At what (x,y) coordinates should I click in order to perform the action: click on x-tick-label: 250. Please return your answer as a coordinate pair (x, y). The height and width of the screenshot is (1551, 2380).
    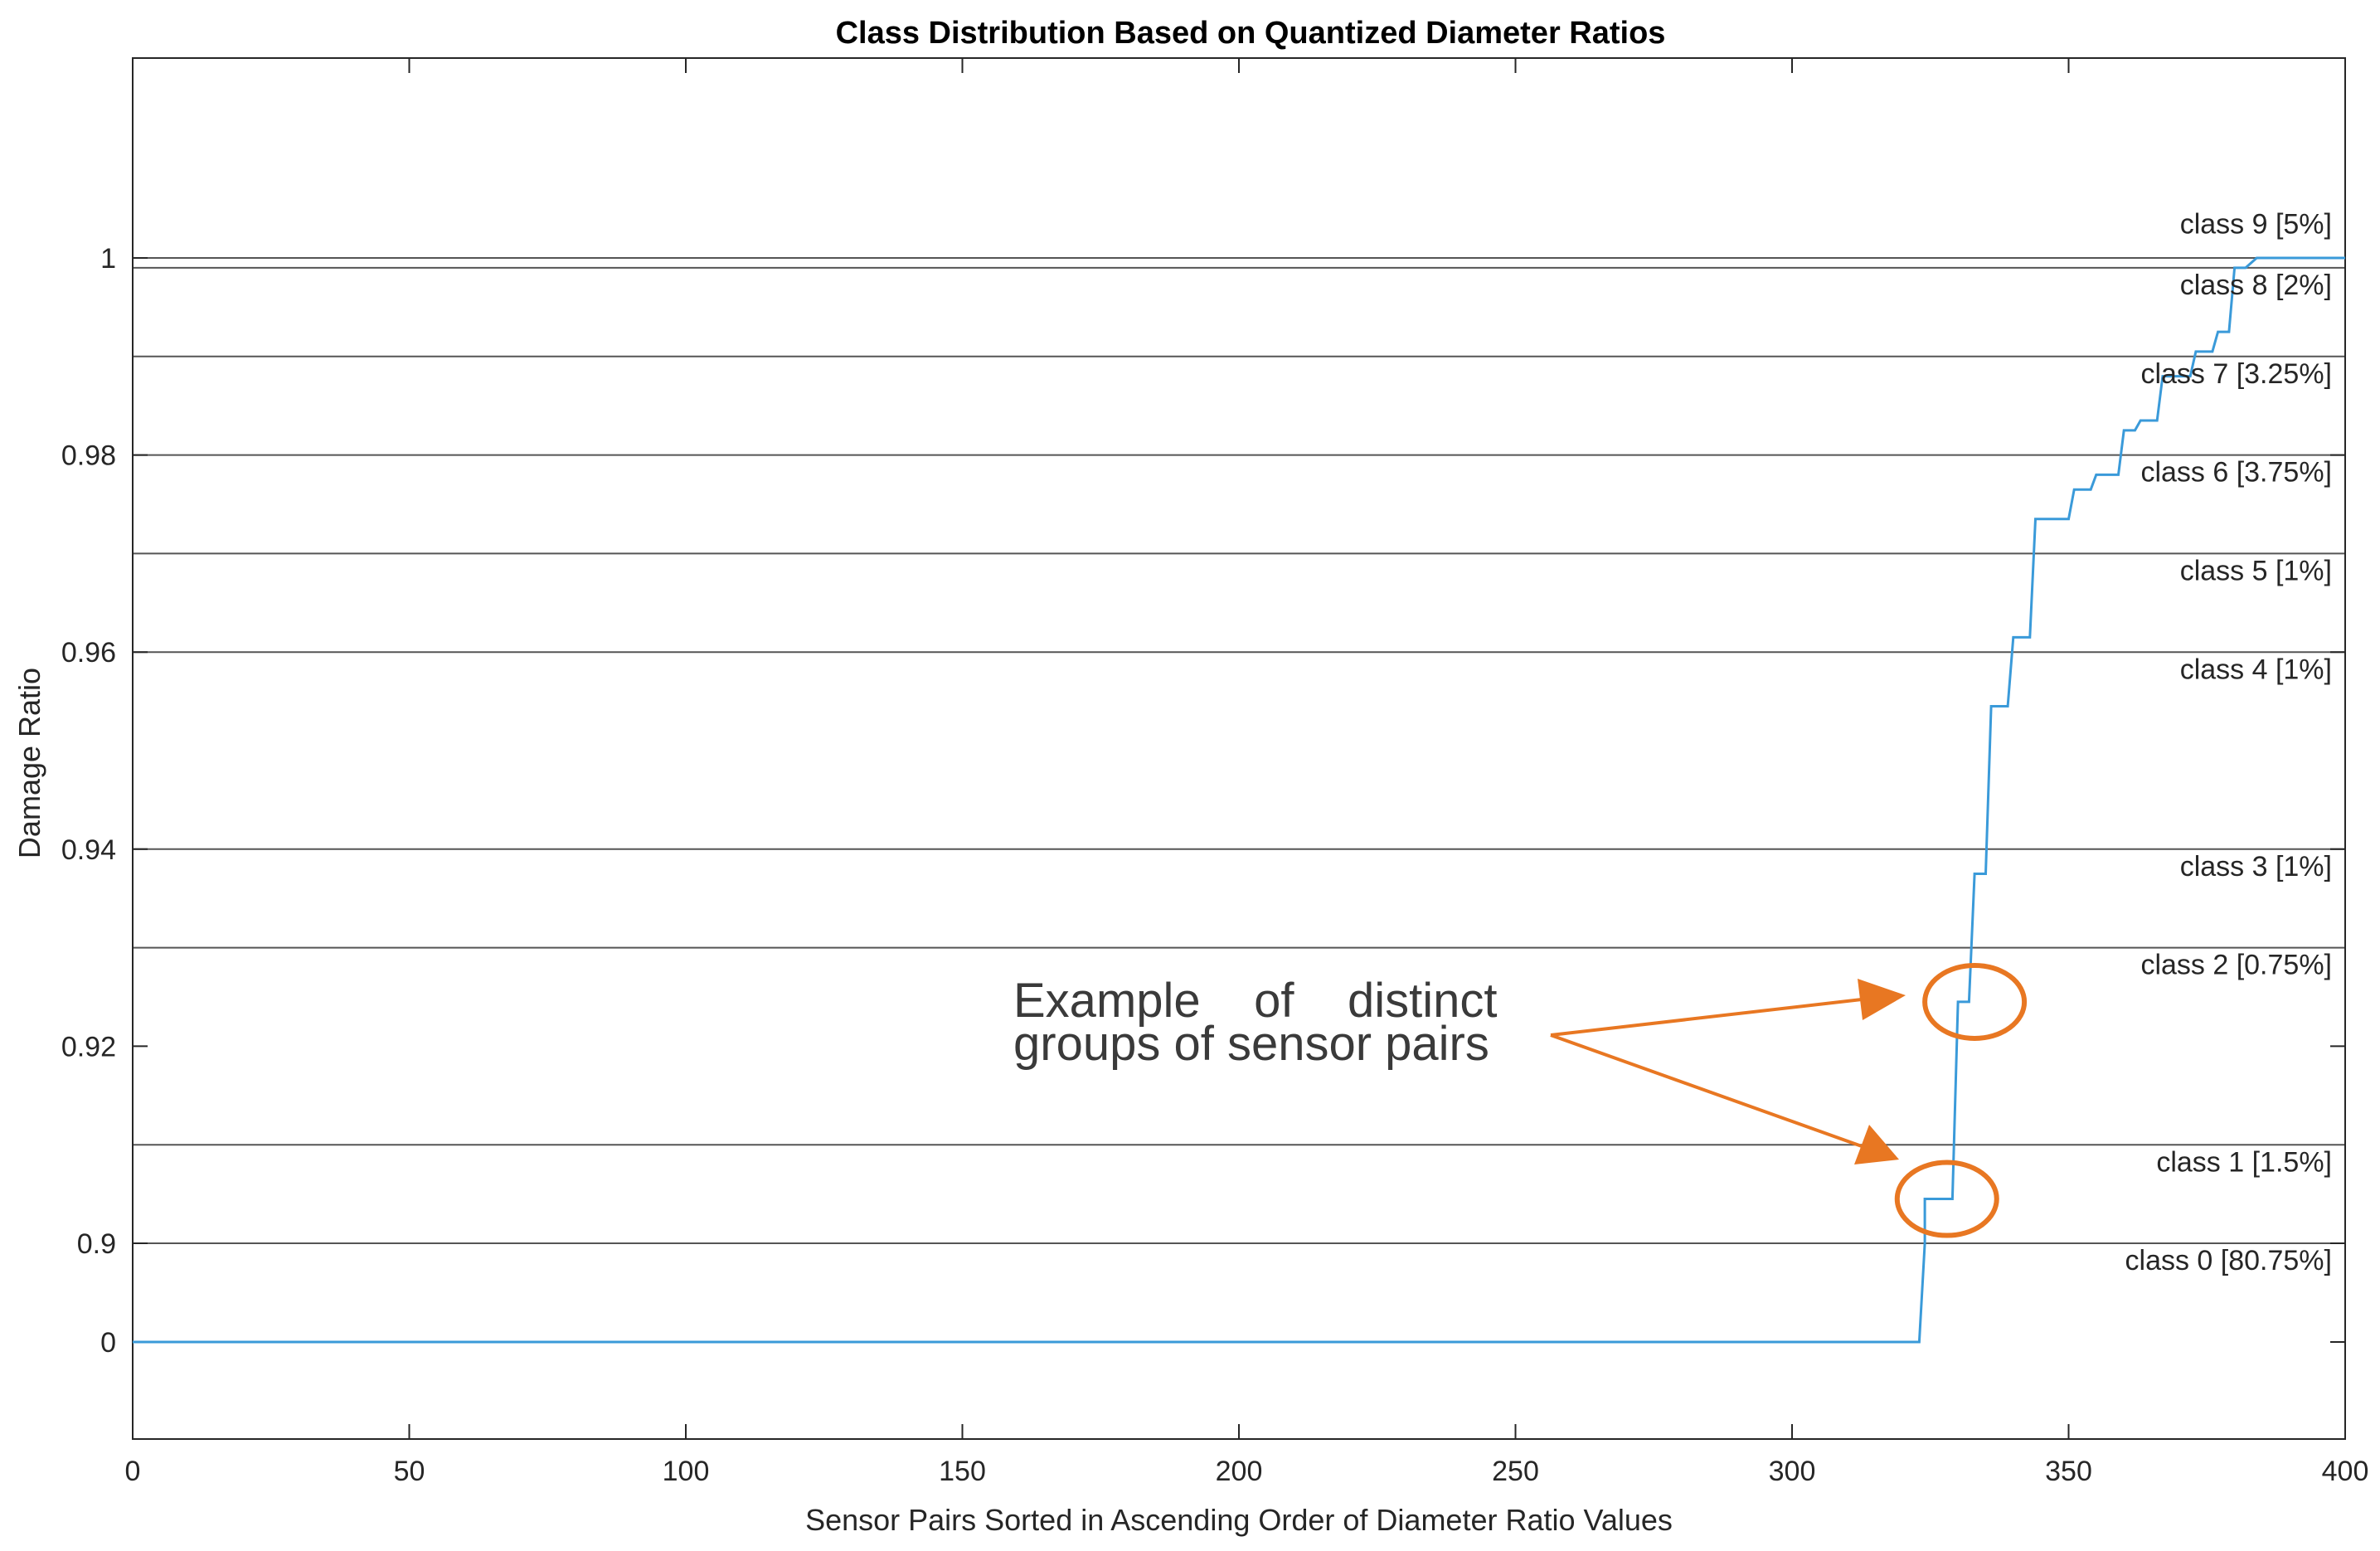
    Looking at the image, I should click on (1515, 1471).